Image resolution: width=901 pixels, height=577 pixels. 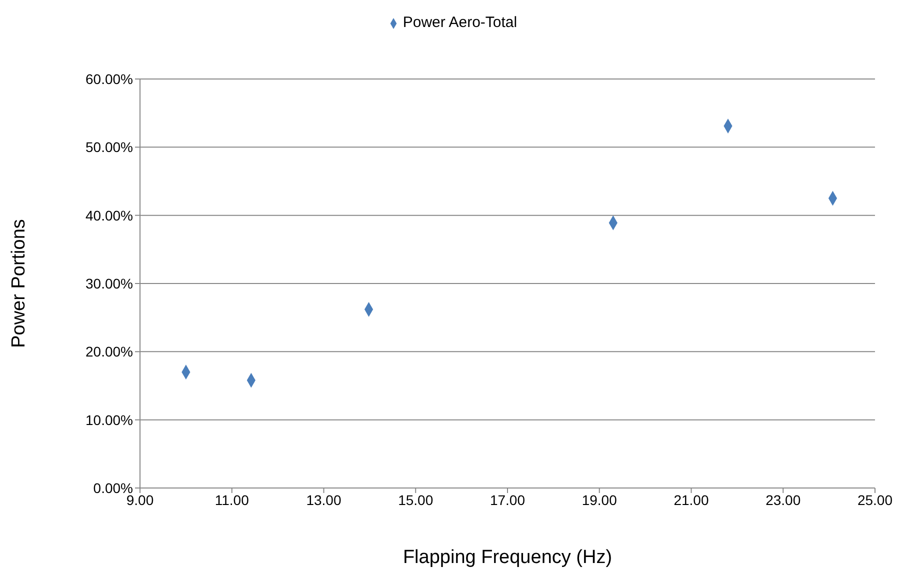 What do you see at coordinates (113, 488) in the screenshot?
I see `y-tick-label: 0.00%` at bounding box center [113, 488].